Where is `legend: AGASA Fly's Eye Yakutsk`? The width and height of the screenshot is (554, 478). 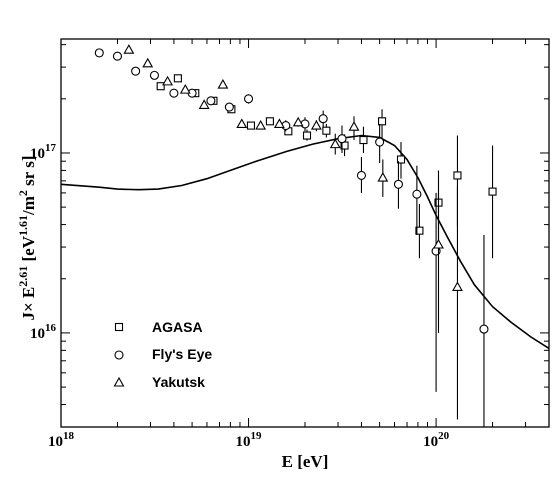 legend: AGASA Fly's Eye Yakutsk is located at coordinates (162, 354).